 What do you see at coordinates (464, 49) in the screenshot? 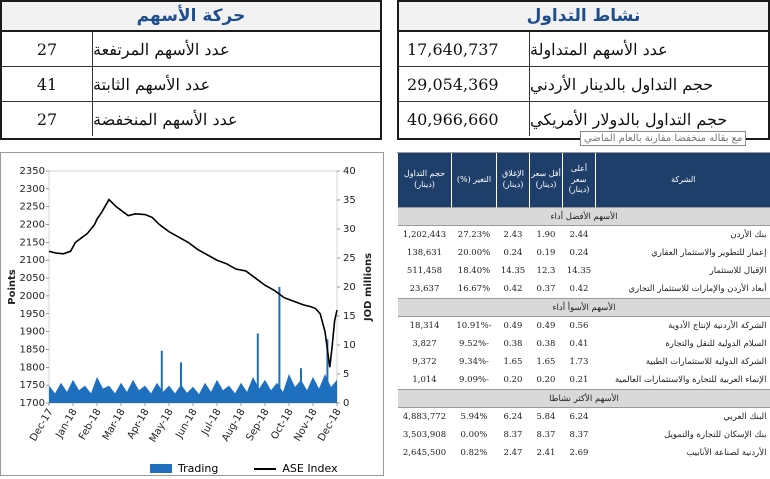
I see `activity-value: 17,640,737` at bounding box center [464, 49].